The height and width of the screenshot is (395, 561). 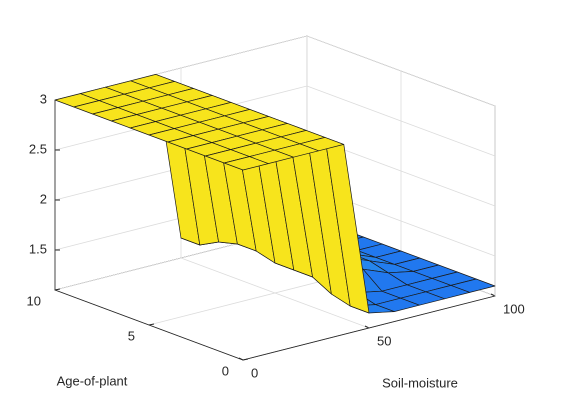 I want to click on surface-face, so click(x=246, y=163).